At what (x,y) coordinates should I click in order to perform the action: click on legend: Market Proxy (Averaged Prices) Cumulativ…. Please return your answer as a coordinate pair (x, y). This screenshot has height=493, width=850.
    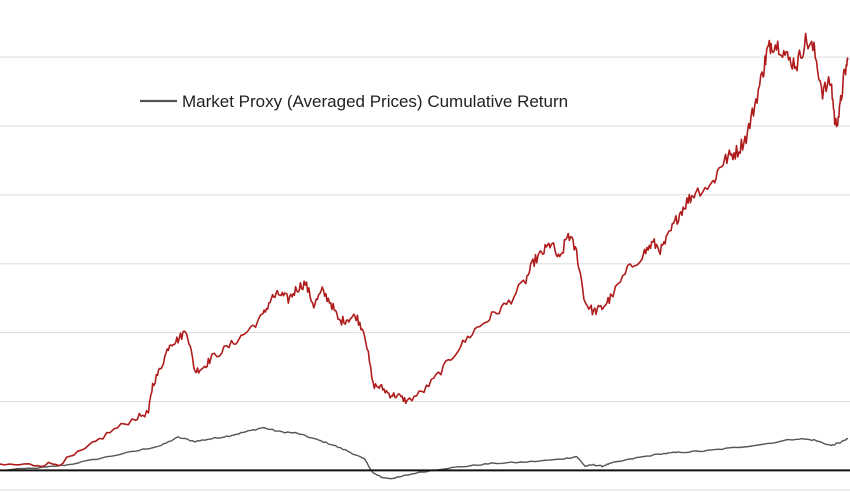
    Looking at the image, I should click on (354, 101).